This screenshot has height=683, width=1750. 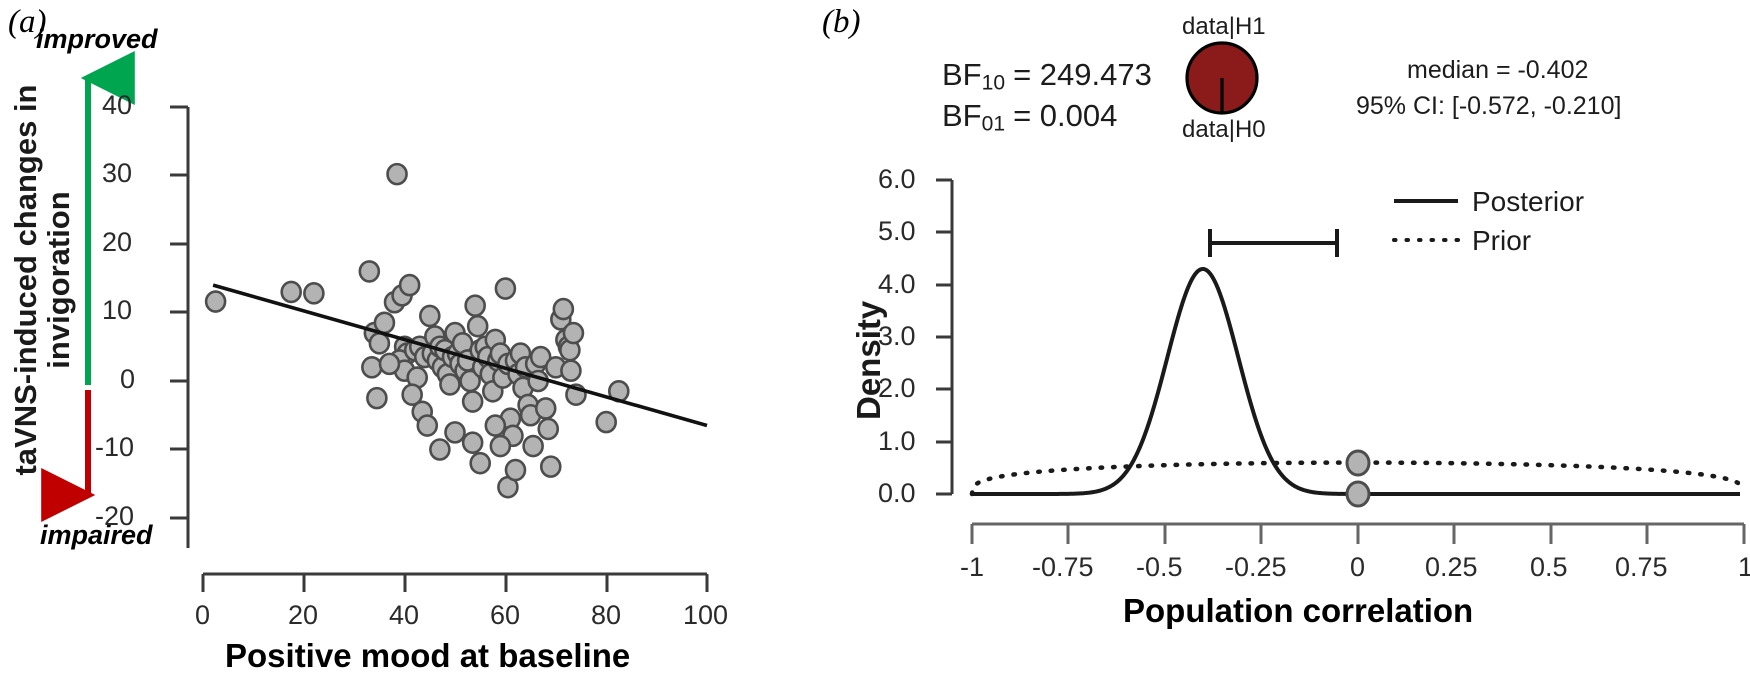 What do you see at coordinates (1451, 567) in the screenshot?
I see `panel-b-xtick-025: 0.25` at bounding box center [1451, 567].